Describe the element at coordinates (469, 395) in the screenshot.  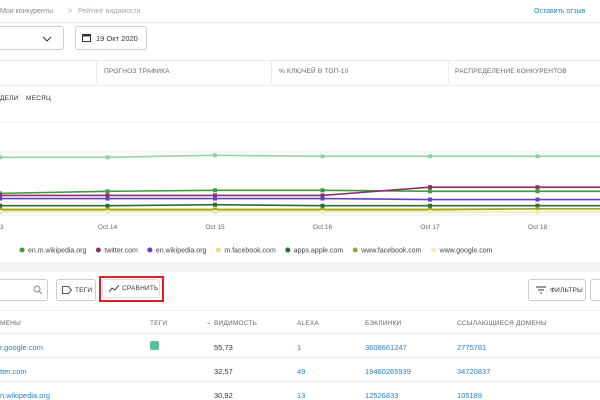
I see `cell: 105189` at that location.